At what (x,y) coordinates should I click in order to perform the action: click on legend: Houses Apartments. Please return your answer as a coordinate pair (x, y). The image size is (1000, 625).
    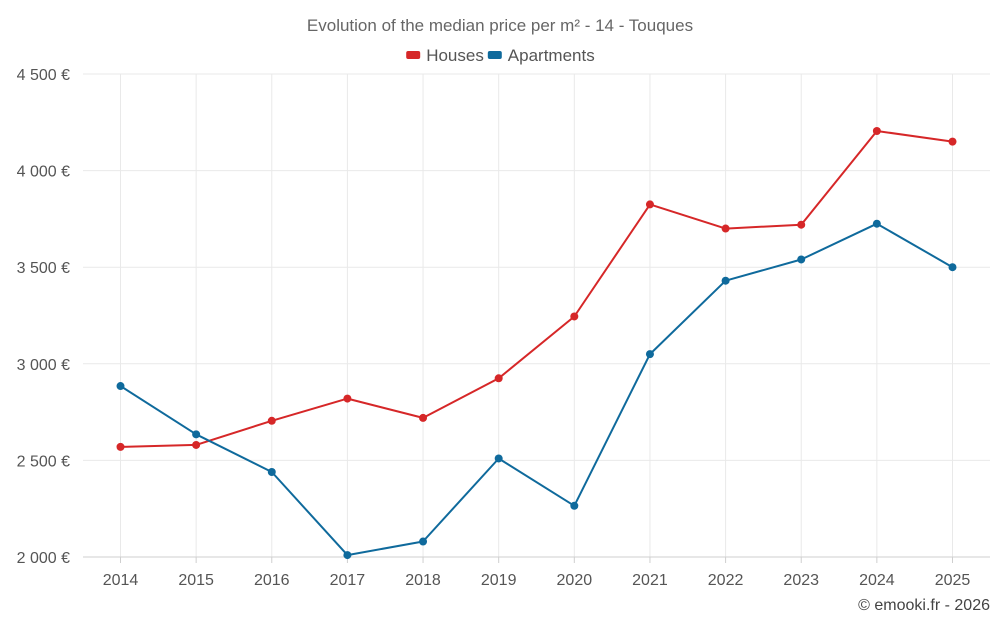
    Looking at the image, I should click on (500, 55).